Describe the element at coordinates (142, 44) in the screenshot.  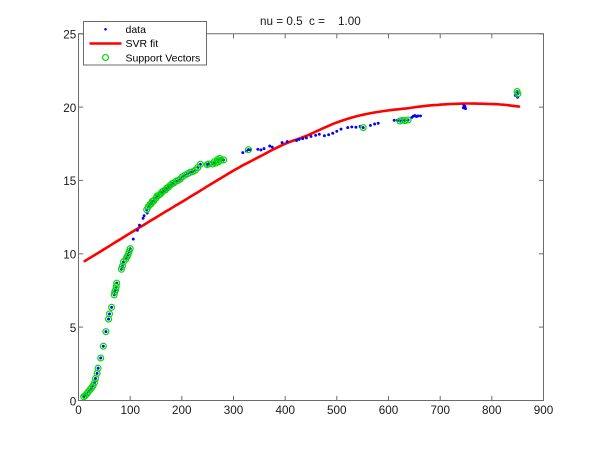
I see `svg-text: SVR fit` at that location.